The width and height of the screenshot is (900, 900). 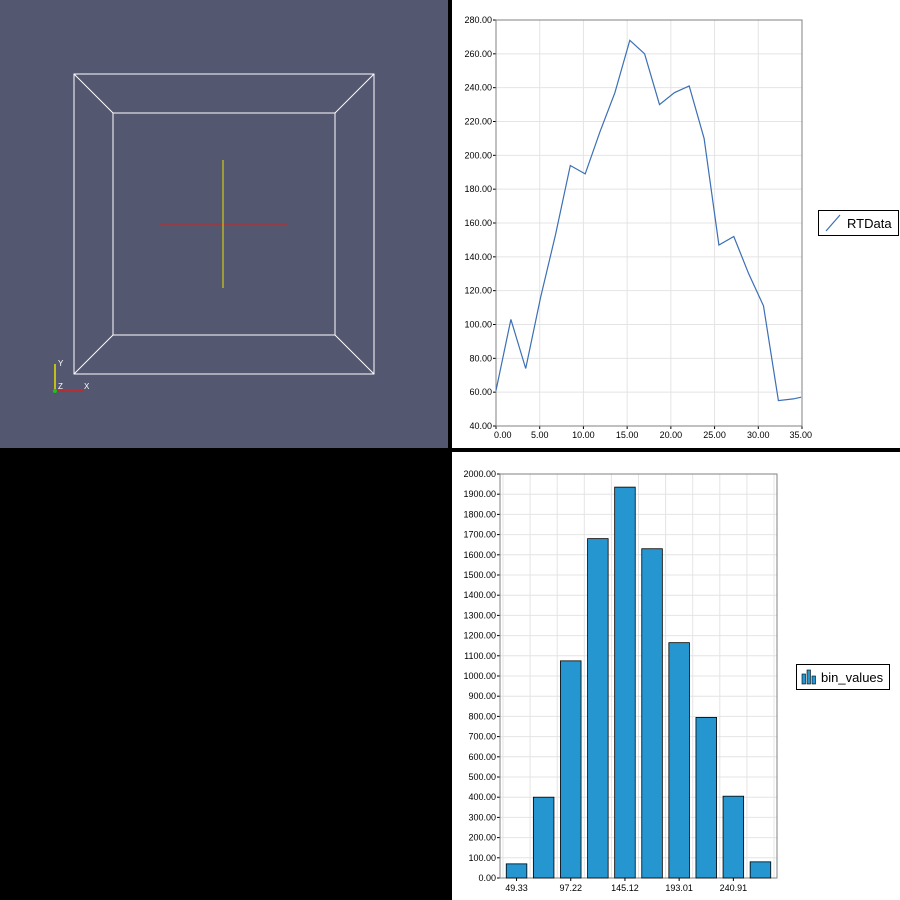 I want to click on line-y-tick-label: 80.00, so click(x=480, y=358).